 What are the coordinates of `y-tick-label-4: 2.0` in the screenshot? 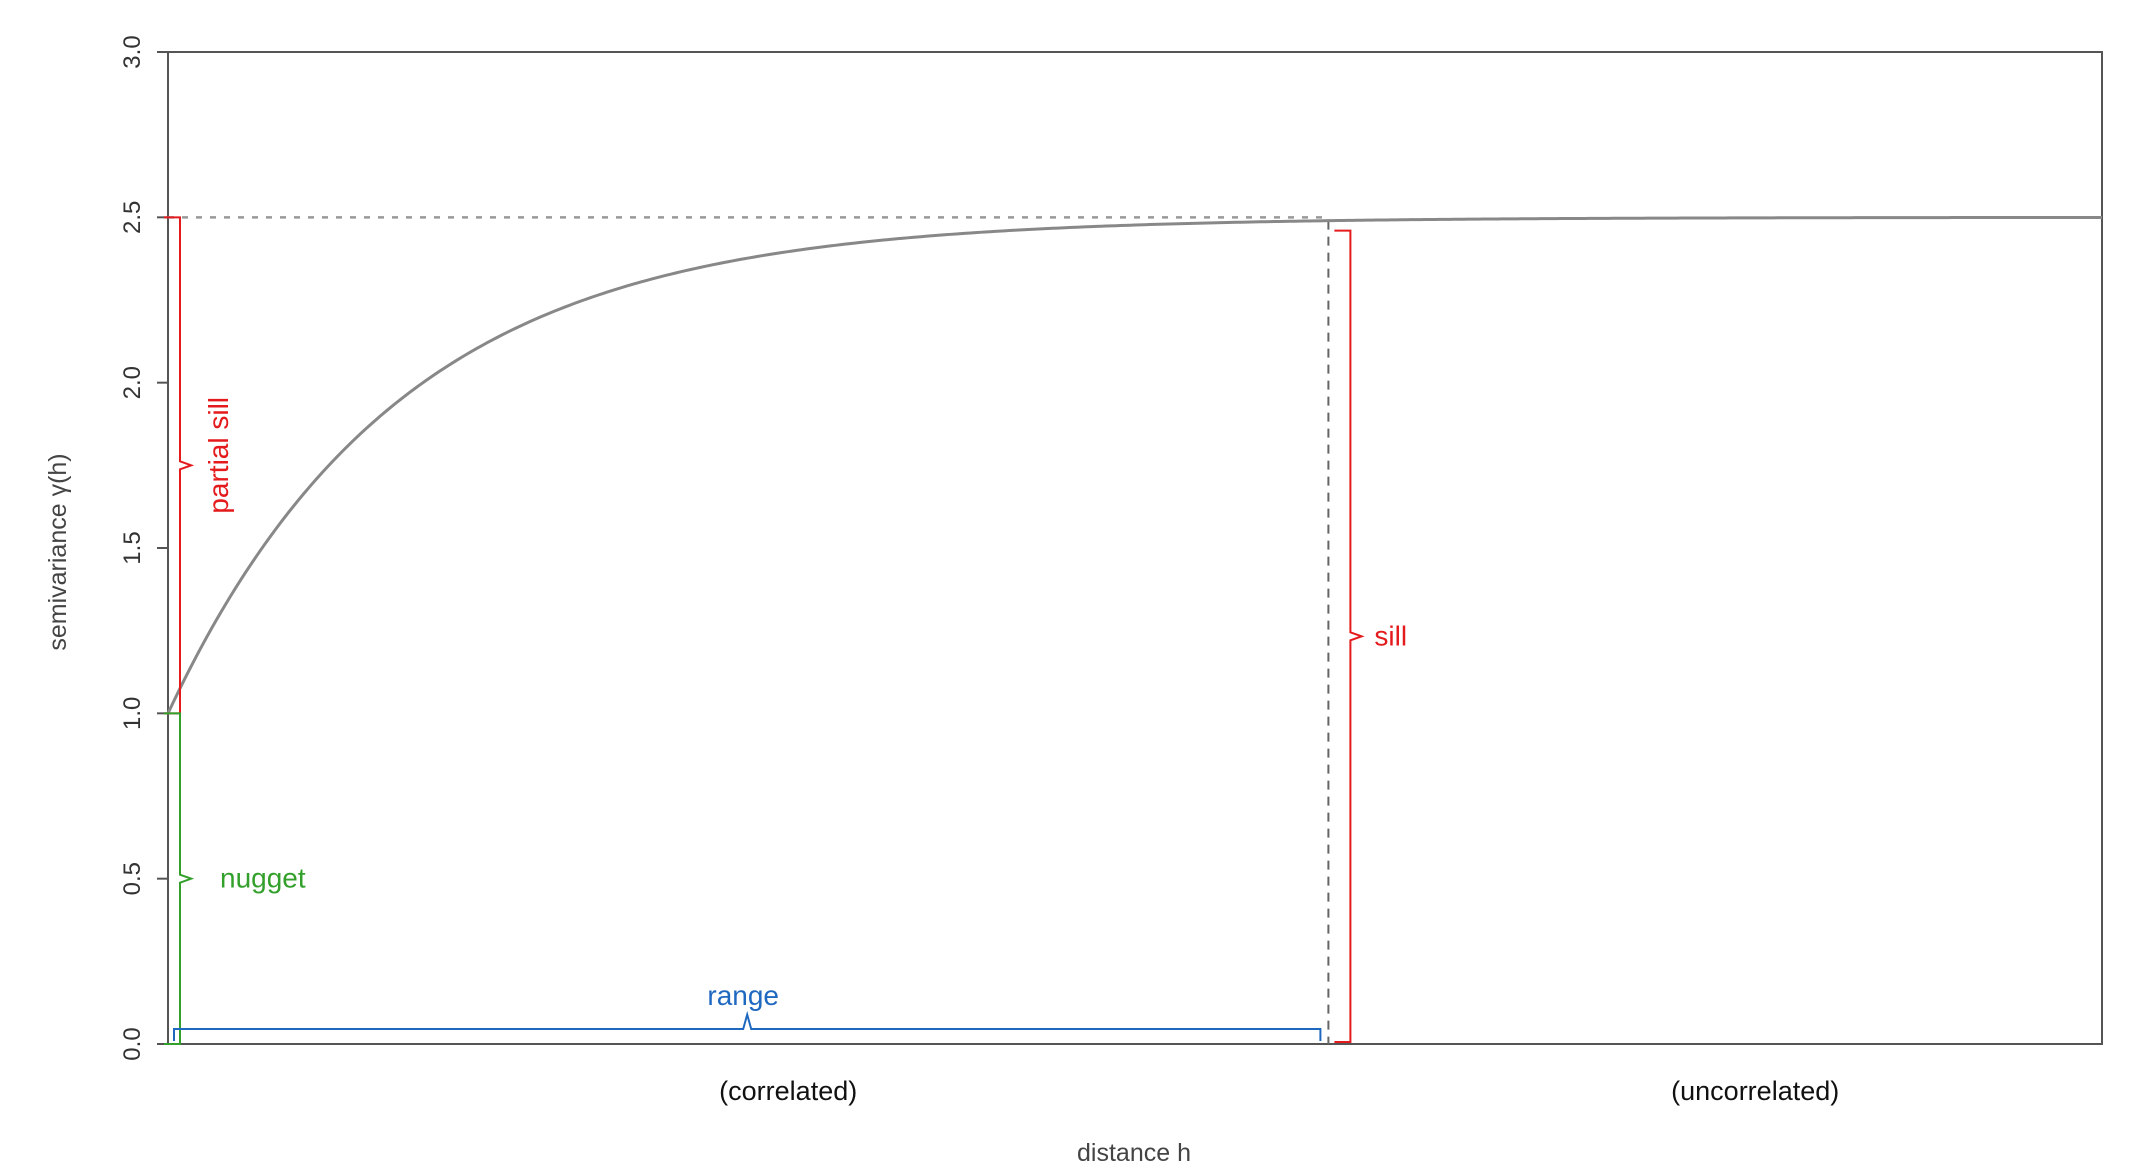 It's located at (132, 382).